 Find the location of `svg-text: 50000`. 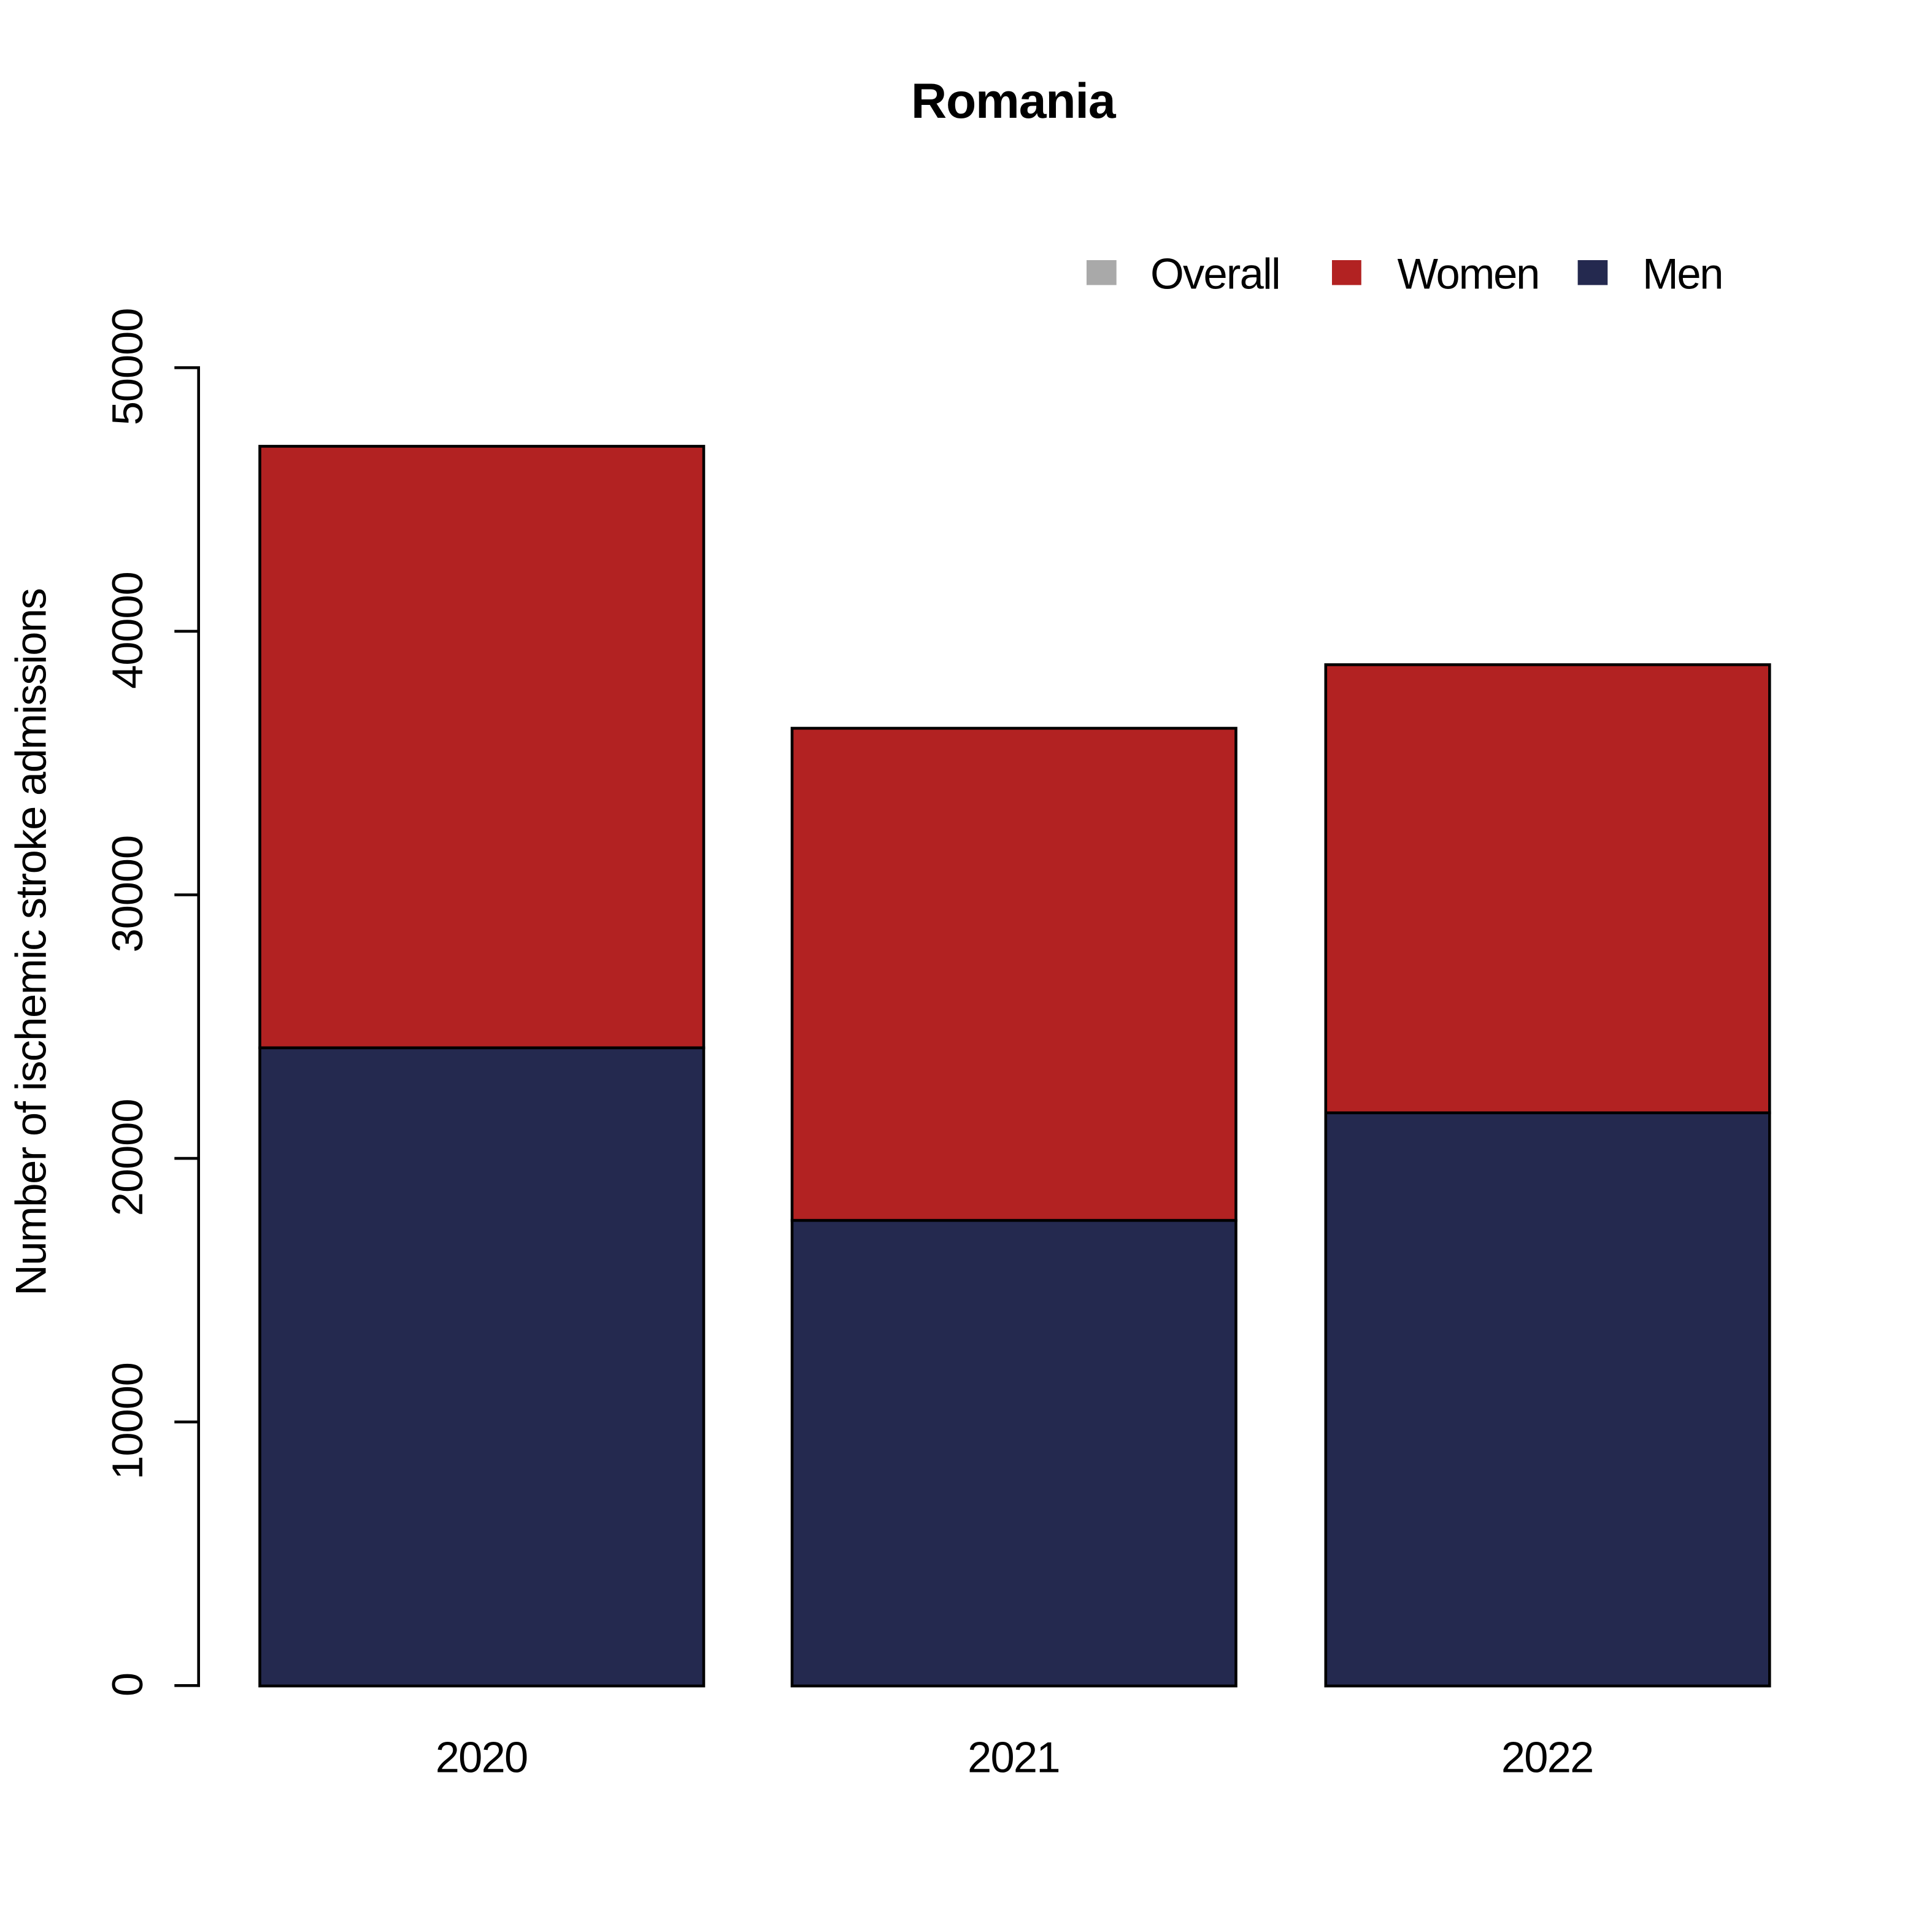

svg-text: 50000 is located at coordinates (127, 367).